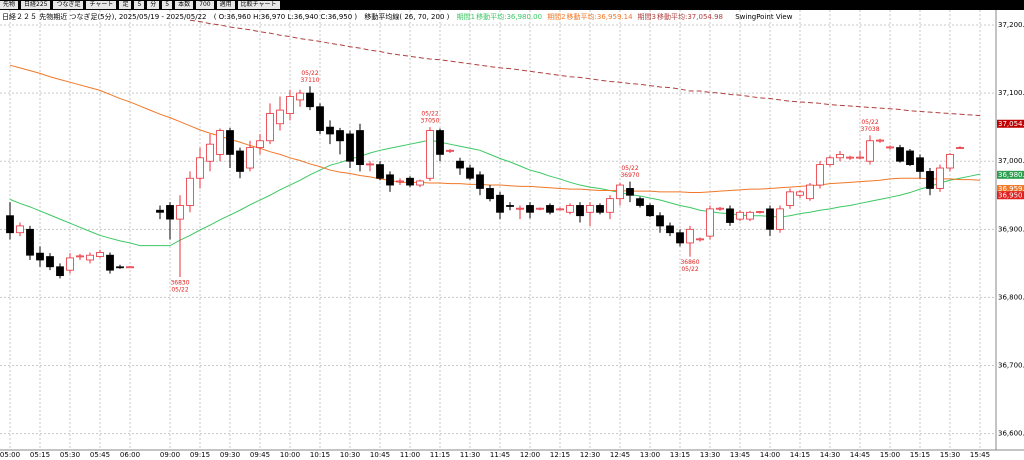  Describe the element at coordinates (101, 5) in the screenshot. I see `toolbar-item: チャート` at that location.